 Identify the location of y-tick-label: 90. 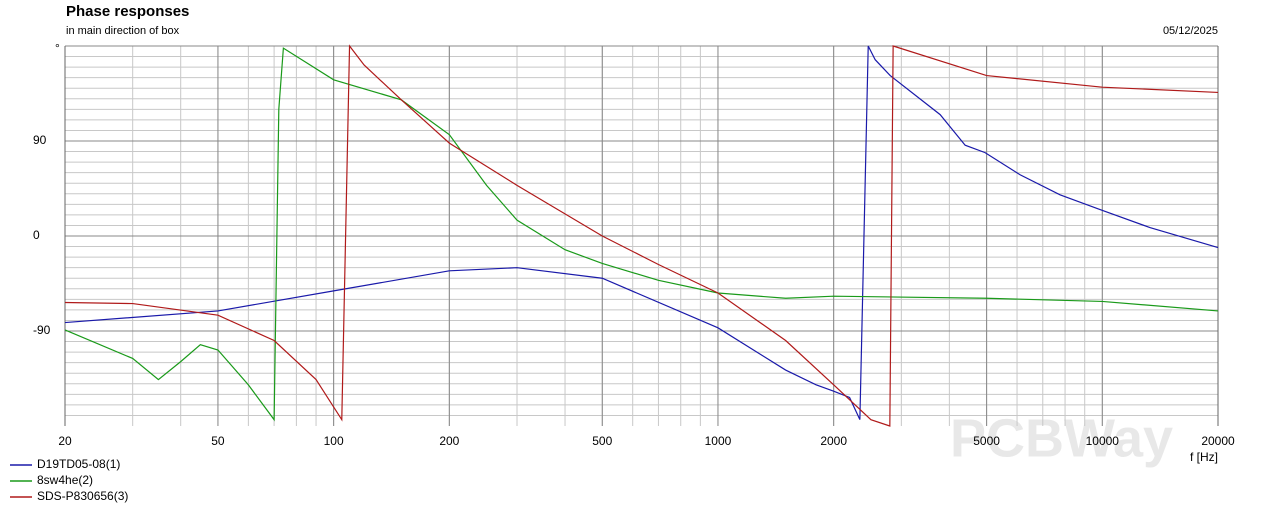
(40, 140).